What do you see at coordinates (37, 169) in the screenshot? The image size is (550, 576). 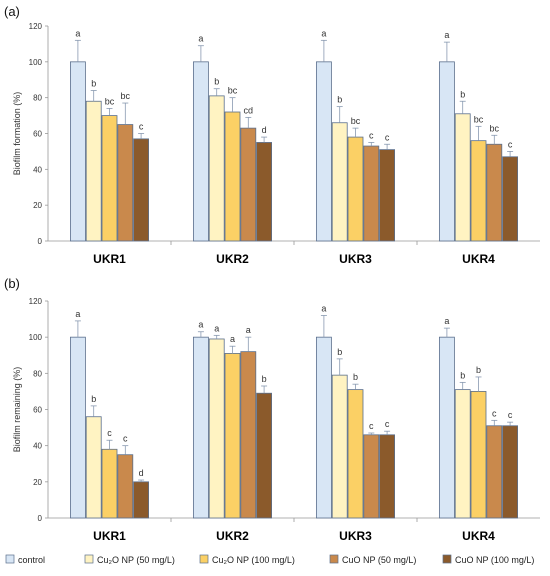 I see `y-tick-label: 40` at bounding box center [37, 169].